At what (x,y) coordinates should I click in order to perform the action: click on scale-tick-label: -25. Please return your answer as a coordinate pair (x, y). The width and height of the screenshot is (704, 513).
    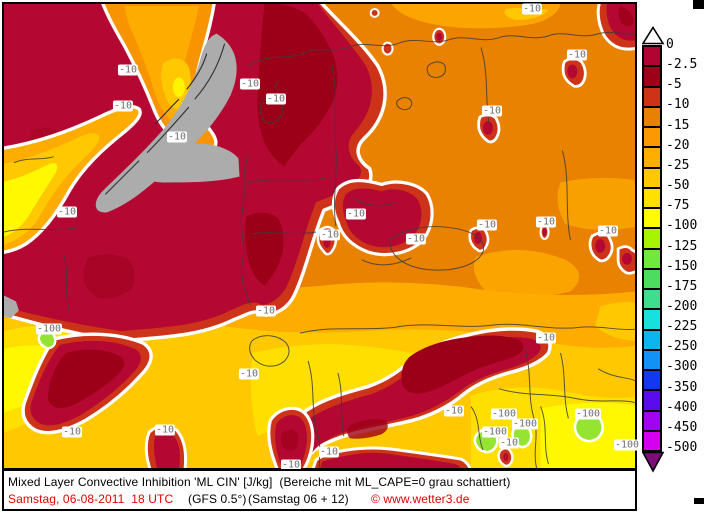
    Looking at the image, I should click on (678, 165).